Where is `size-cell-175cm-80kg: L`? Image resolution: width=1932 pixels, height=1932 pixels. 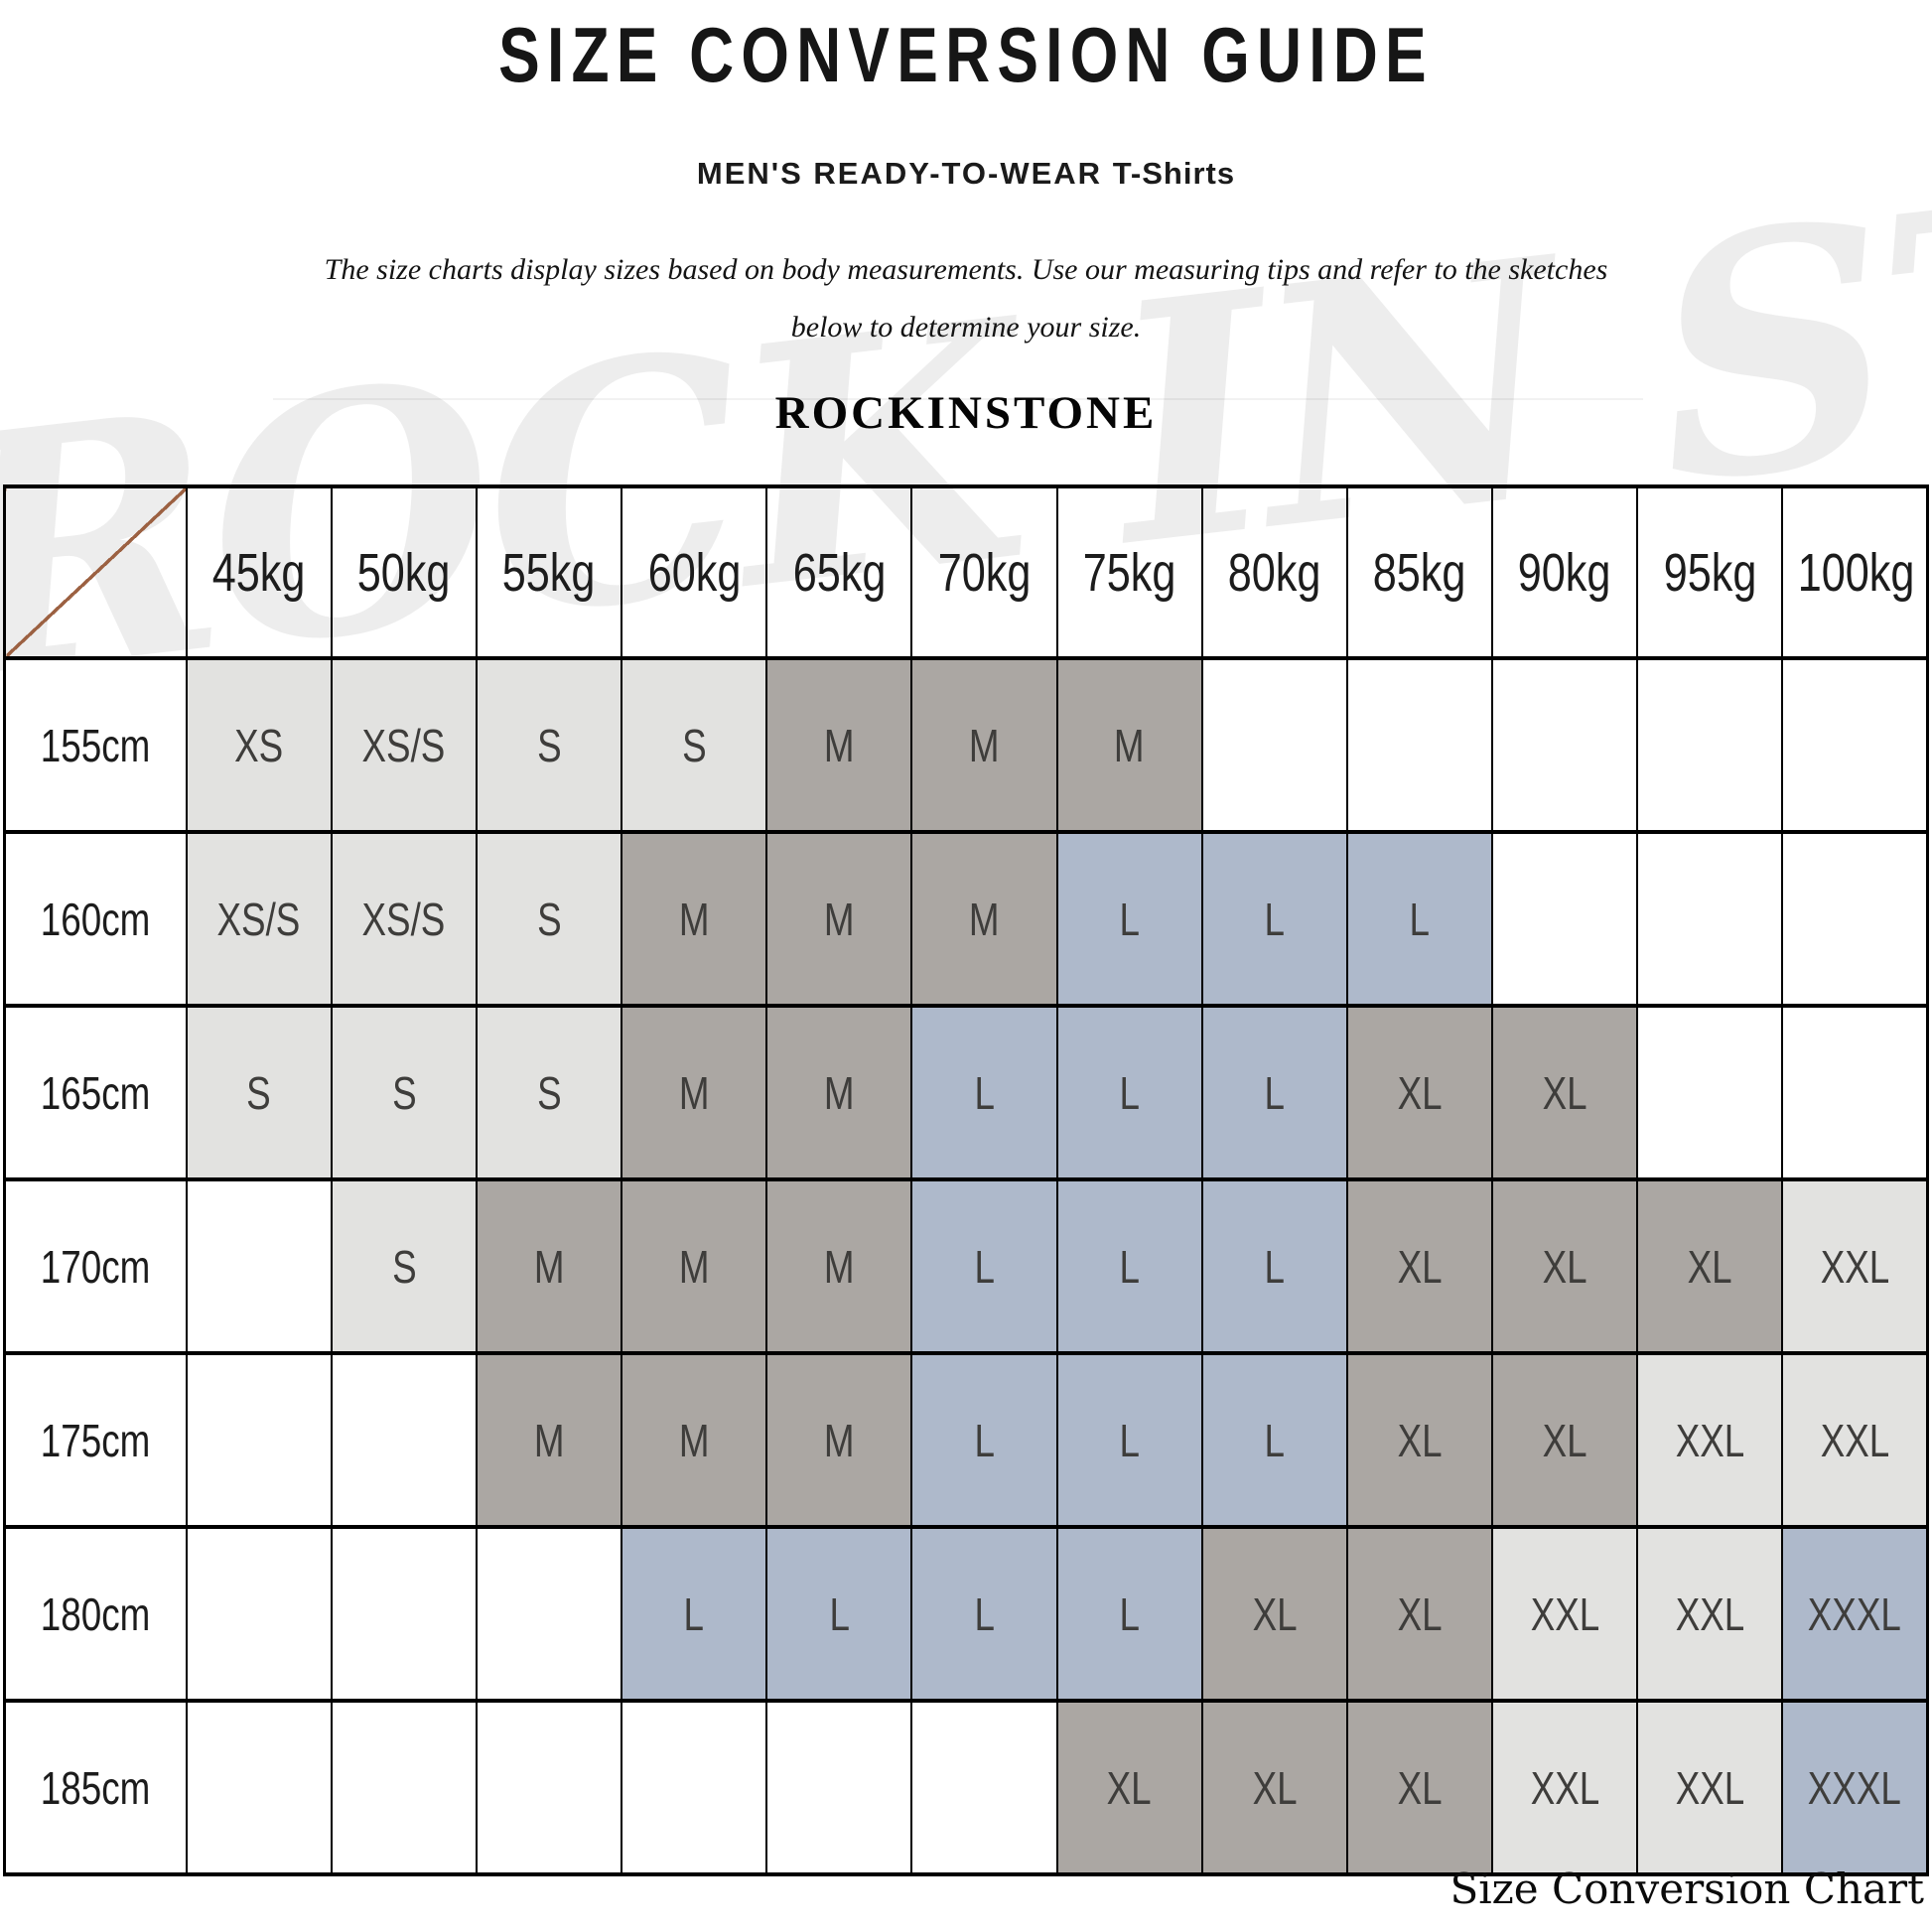
size-cell-175cm-80kg: L is located at coordinates (1274, 1440).